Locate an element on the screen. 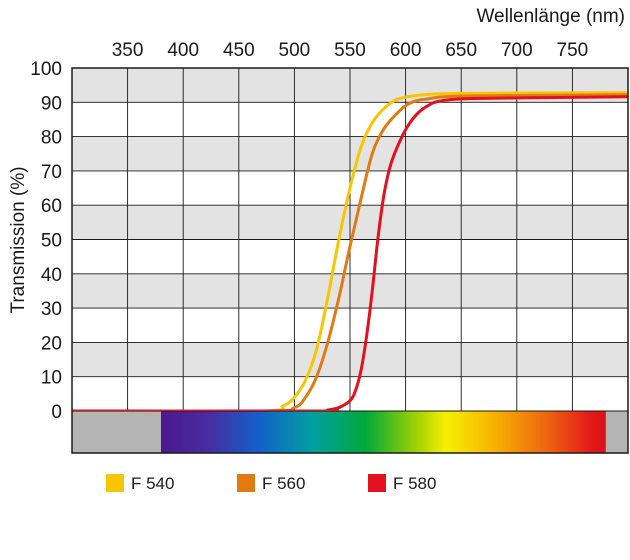  x-tick-label: 350 is located at coordinates (128, 50).